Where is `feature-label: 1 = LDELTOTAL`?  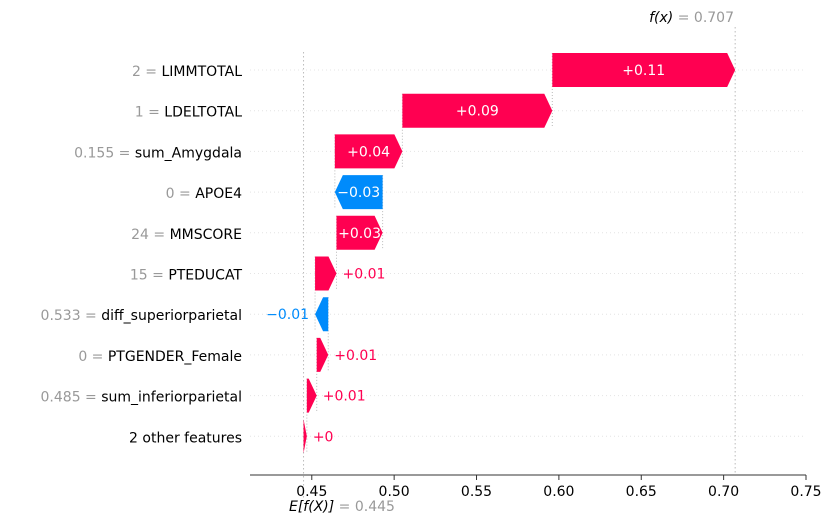 feature-label: 1 = LDELTOTAL is located at coordinates (188, 113).